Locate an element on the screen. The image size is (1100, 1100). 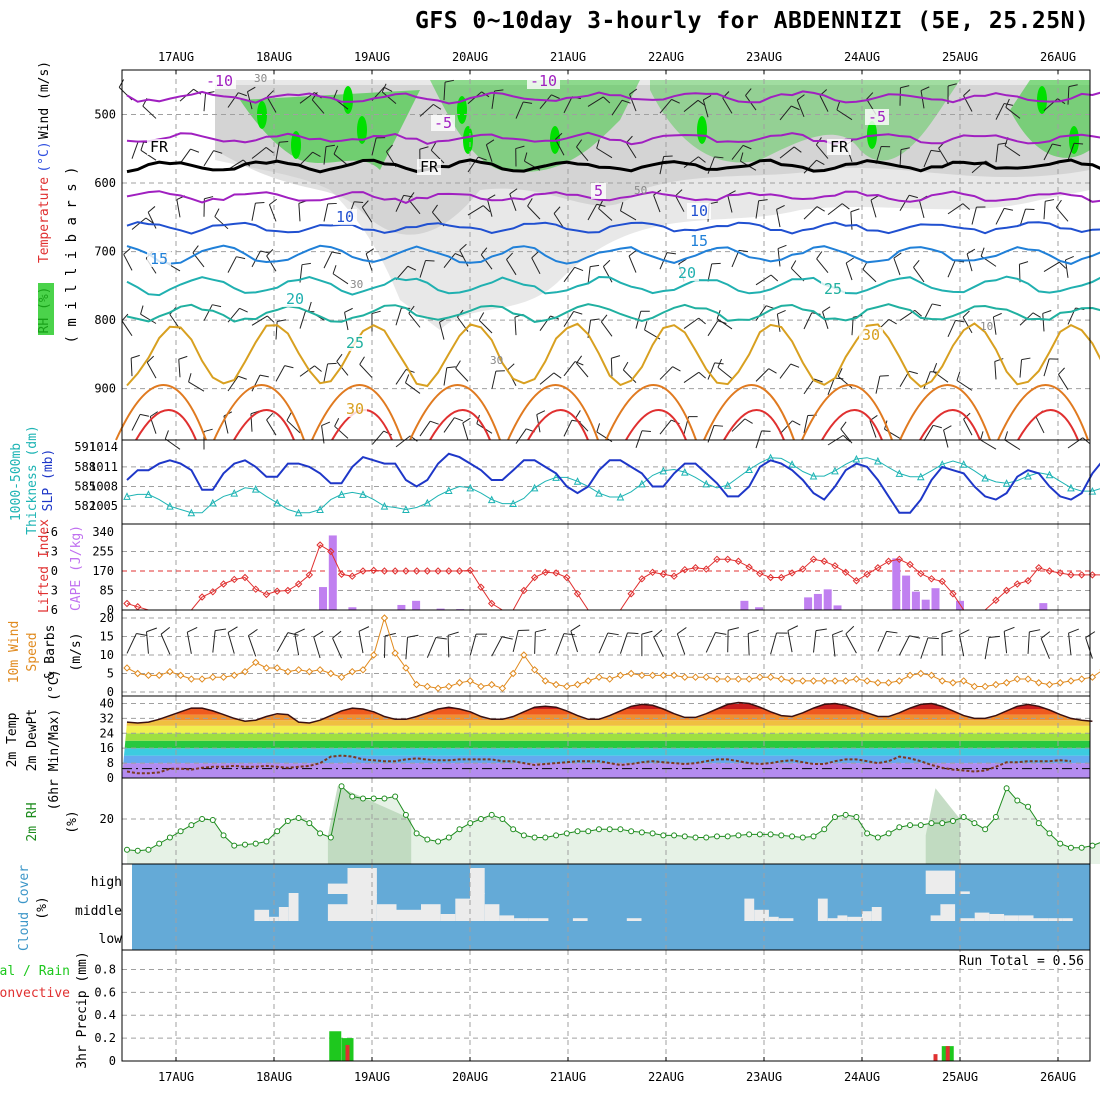
cloud-level-label: middle is located at coordinates (98, 911).